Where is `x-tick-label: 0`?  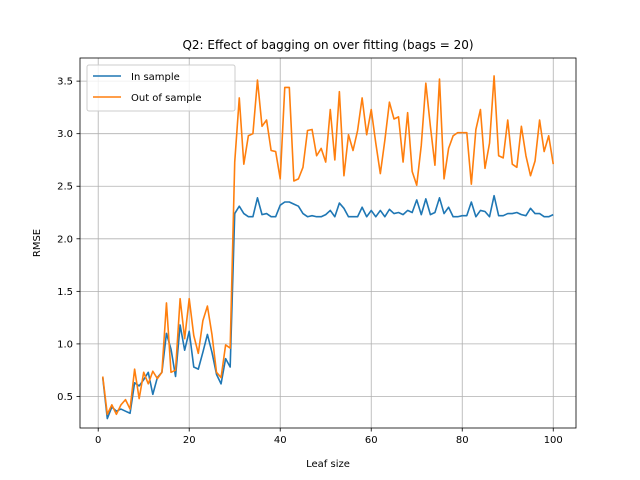
x-tick-label: 0 is located at coordinates (98, 440).